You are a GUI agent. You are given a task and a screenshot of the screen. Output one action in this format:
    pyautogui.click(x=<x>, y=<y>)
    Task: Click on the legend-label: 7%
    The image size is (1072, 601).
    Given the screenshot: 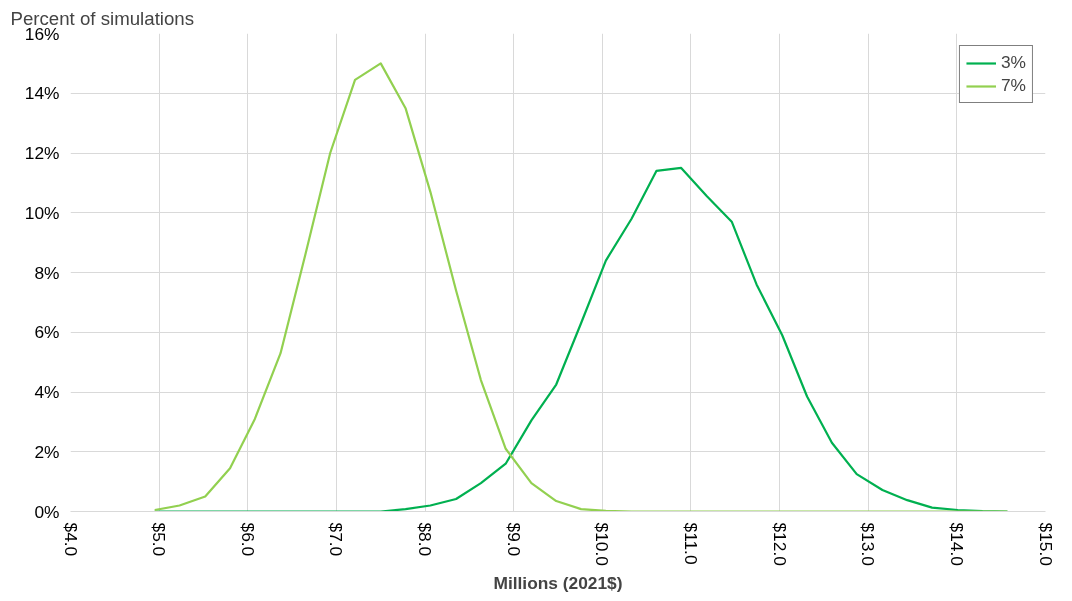 What is the action you would take?
    pyautogui.click(x=1013, y=85)
    